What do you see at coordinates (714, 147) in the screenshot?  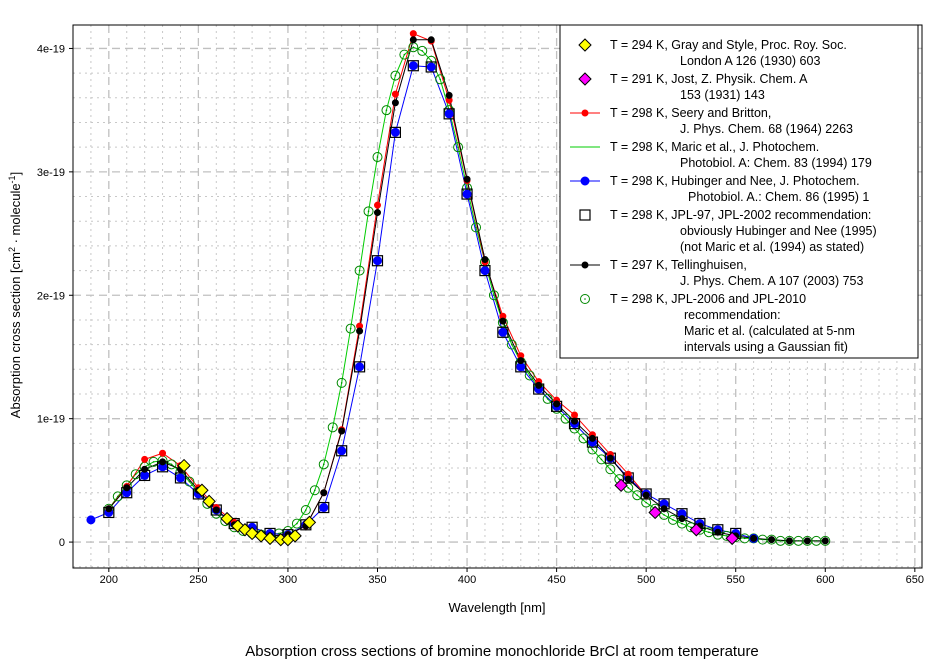 I see `legend-label: T = 298 K, Maric et al., J. Photochem.` at bounding box center [714, 147].